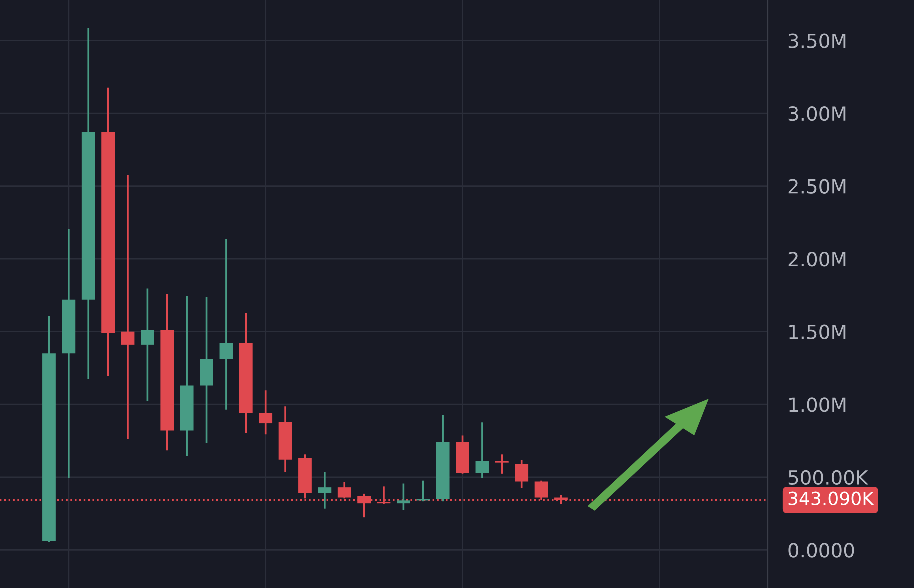  Describe the element at coordinates (817, 114) in the screenshot. I see `y-tick-label: 3.00M` at that location.